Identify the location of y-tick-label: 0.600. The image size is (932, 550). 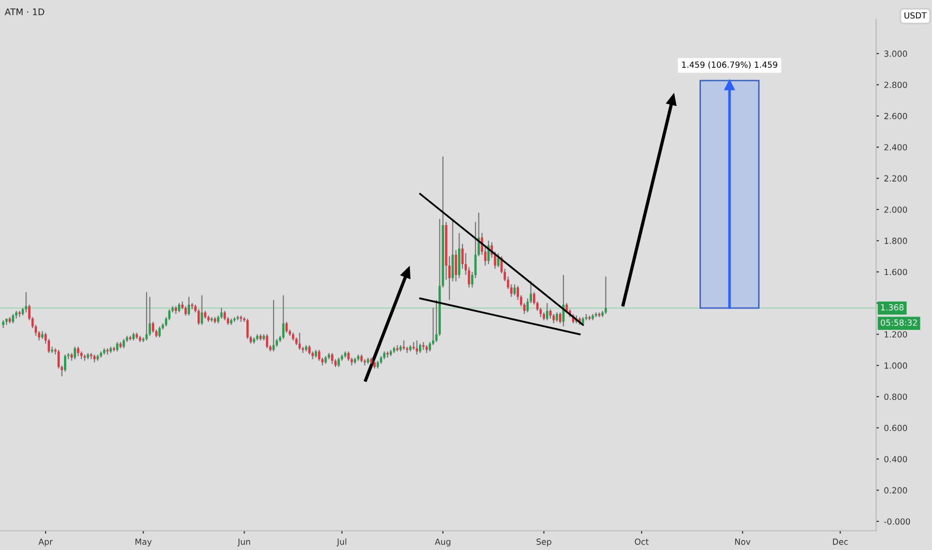
(896, 428).